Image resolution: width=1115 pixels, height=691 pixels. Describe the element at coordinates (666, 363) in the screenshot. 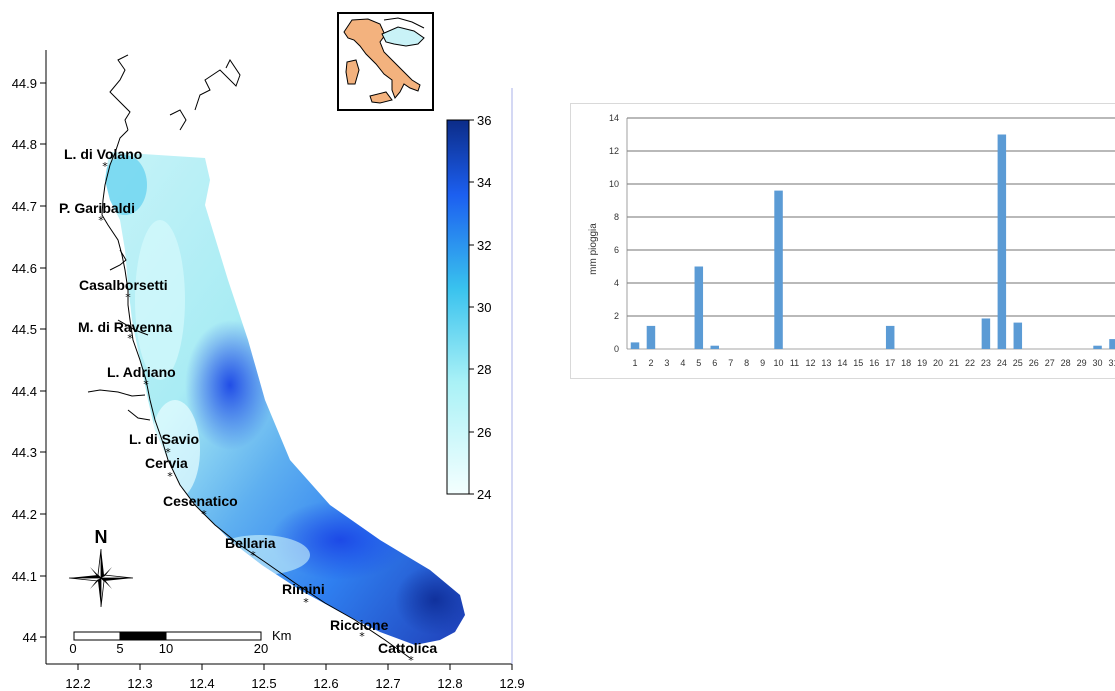

I see `x-tick-label: 3` at that location.